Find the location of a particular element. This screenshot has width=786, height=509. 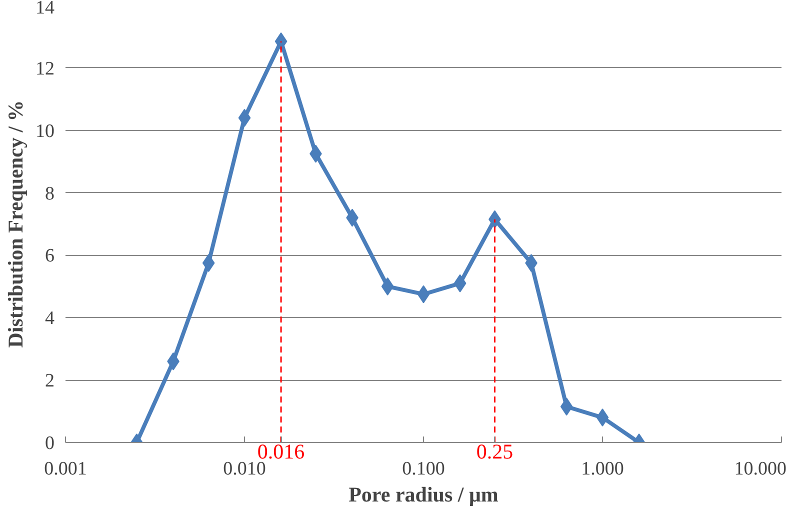

y-tick-label: 12 is located at coordinates (45, 69).